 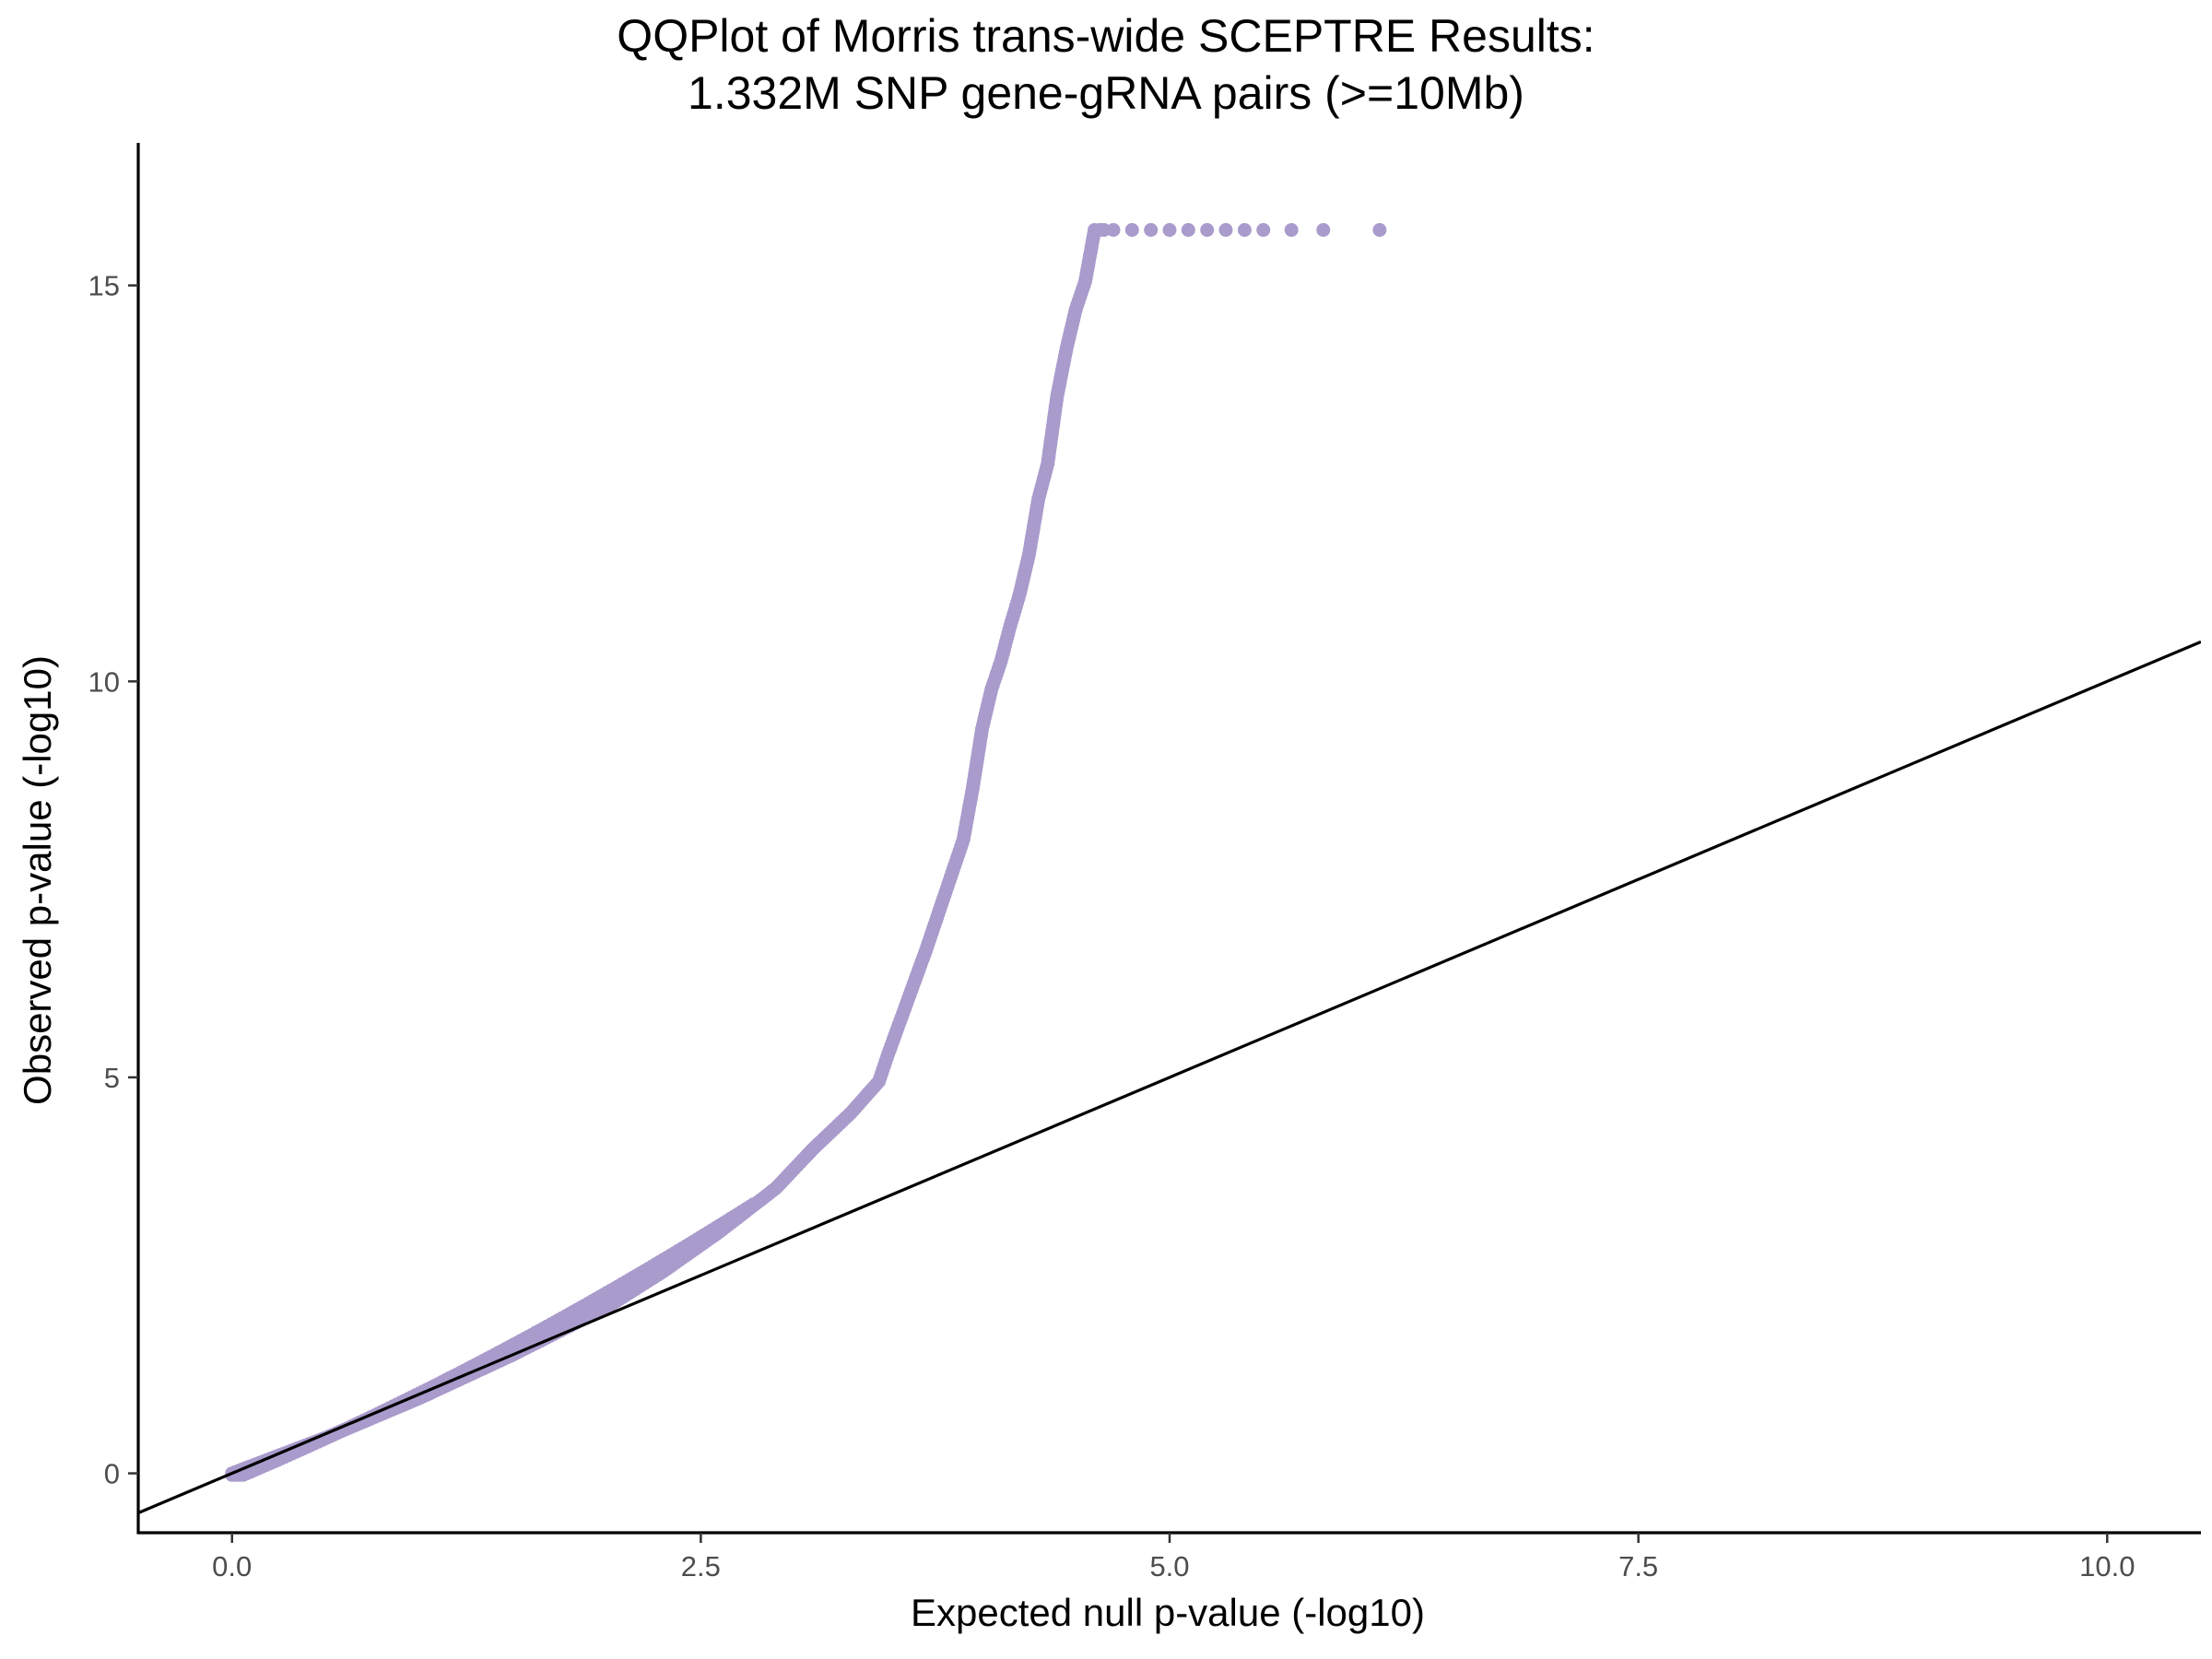 What do you see at coordinates (2107, 1566) in the screenshot?
I see `x-tick-label: 10.0` at bounding box center [2107, 1566].